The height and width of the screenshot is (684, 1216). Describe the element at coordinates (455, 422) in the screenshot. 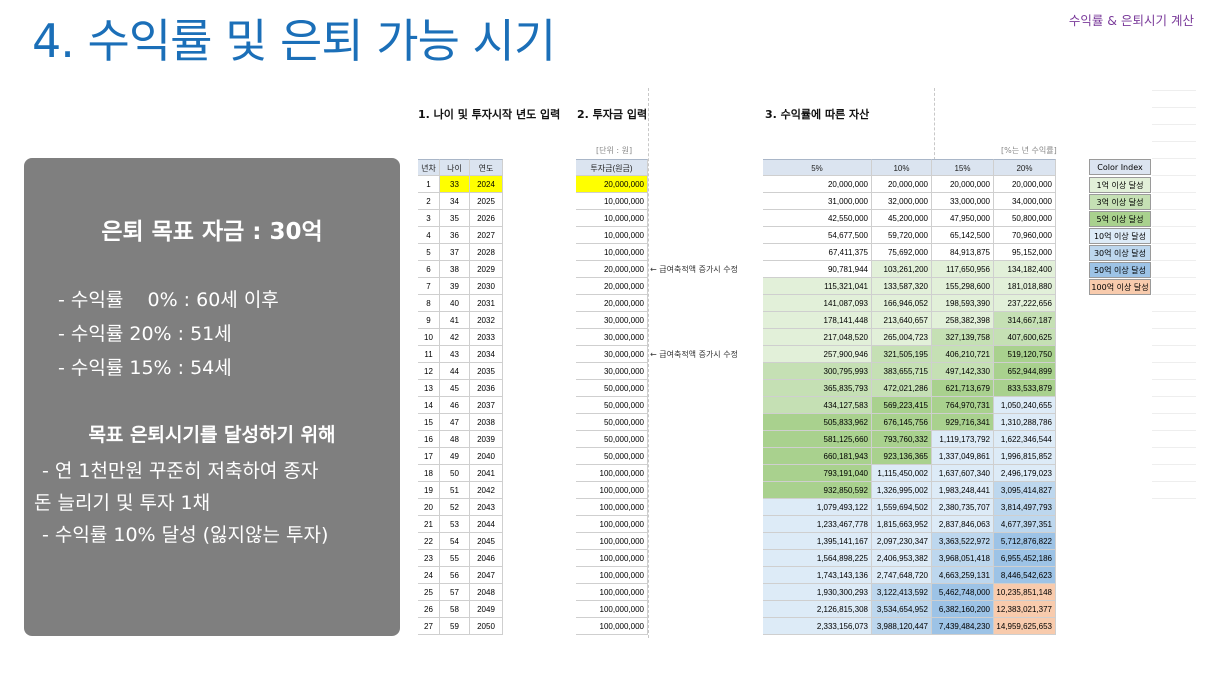

I see `age-cell: 47` at that location.